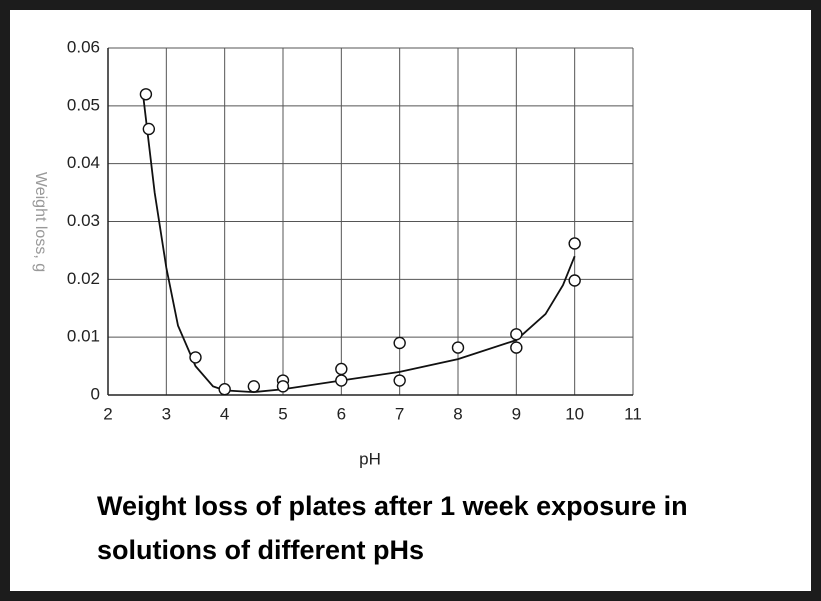 Image resolution: width=821 pixels, height=601 pixels. What do you see at coordinates (399, 413) in the screenshot?
I see `x-tick-label: 7` at bounding box center [399, 413].